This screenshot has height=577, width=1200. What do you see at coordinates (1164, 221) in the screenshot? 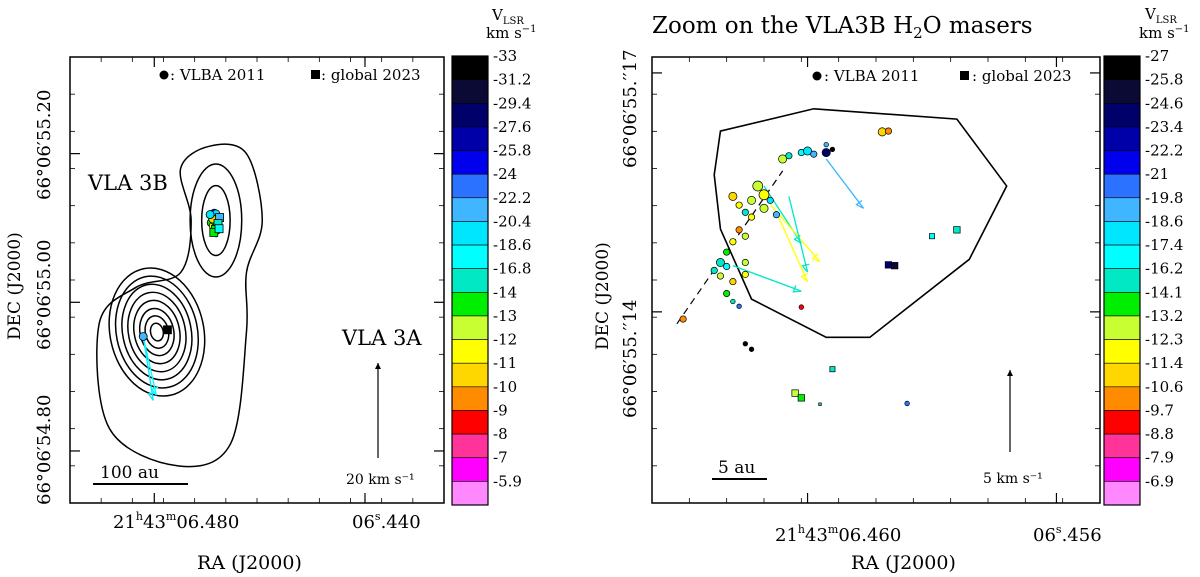
I see `colorbar-tick-label: -18.6` at bounding box center [1164, 221].